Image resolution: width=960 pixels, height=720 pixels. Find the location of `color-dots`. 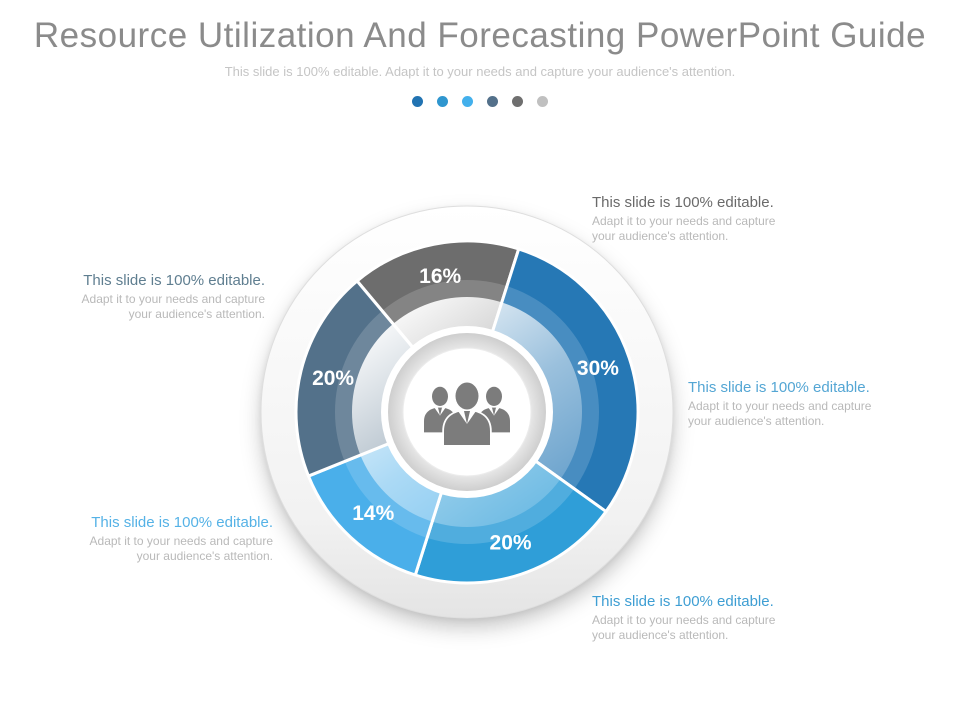

color-dots is located at coordinates (480, 101).